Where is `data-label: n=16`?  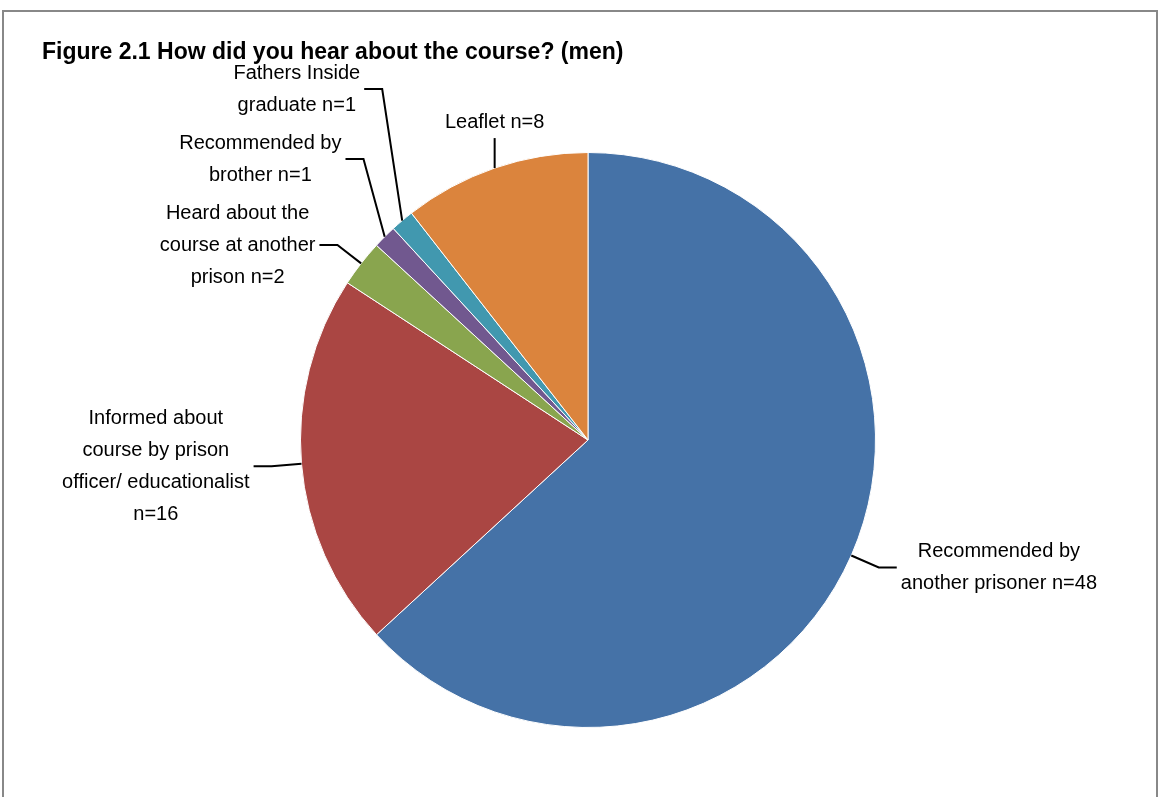
data-label: n=16 is located at coordinates (156, 512).